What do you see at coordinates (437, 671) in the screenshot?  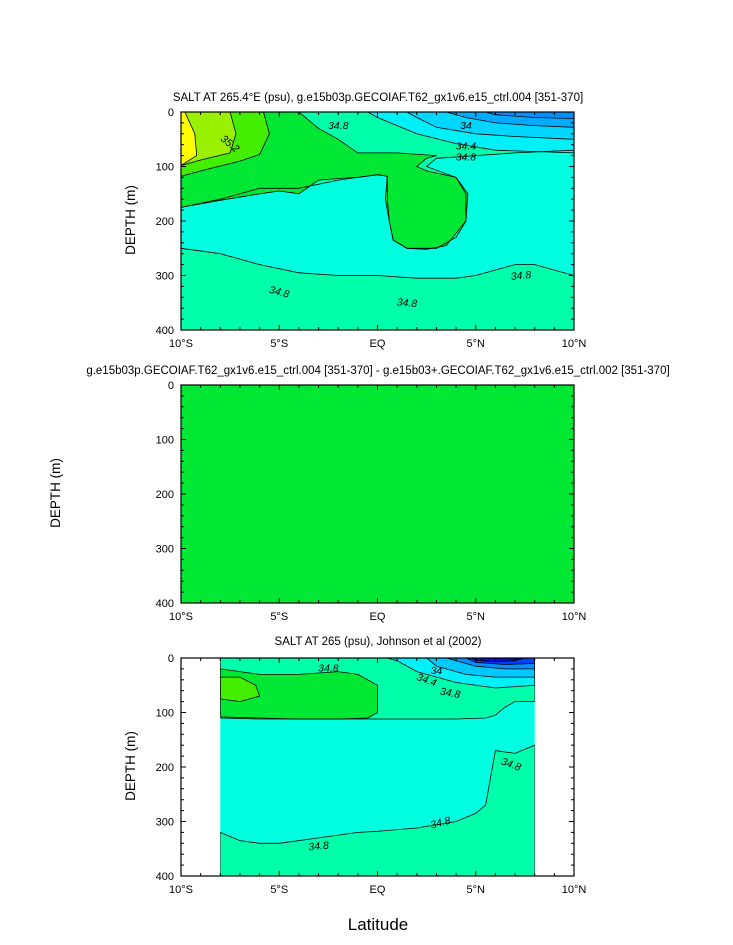 I see `panel-3-contour-label: 34` at bounding box center [437, 671].